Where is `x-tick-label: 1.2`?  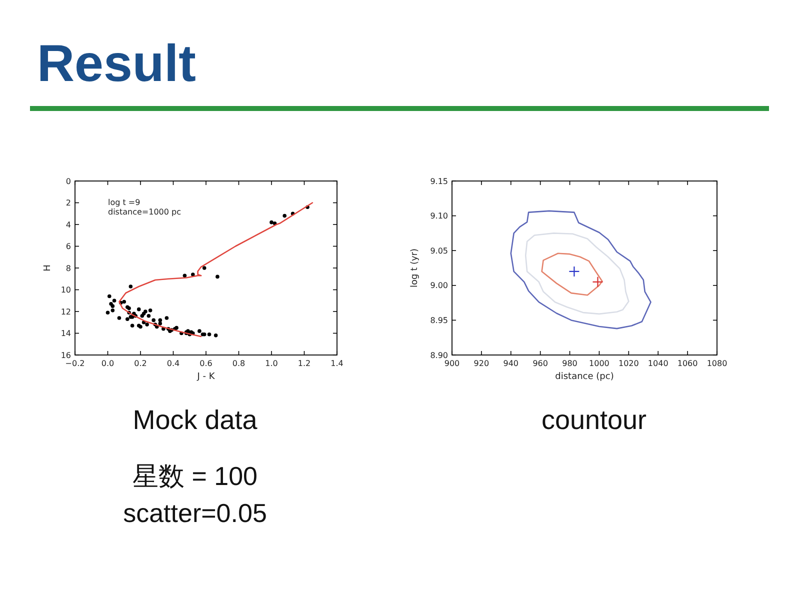
x-tick-label: 1.2 is located at coordinates (304, 363).